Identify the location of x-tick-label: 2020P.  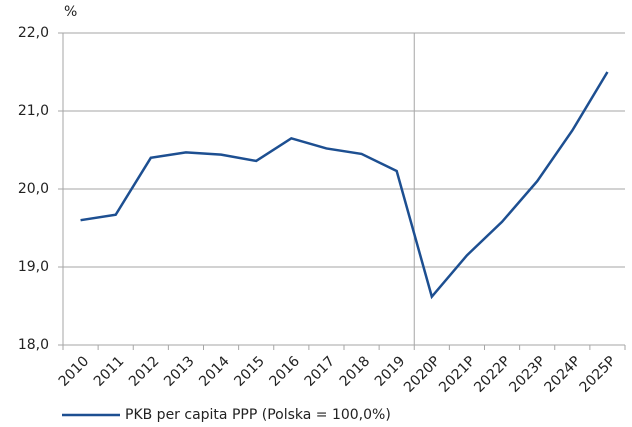
(422, 374).